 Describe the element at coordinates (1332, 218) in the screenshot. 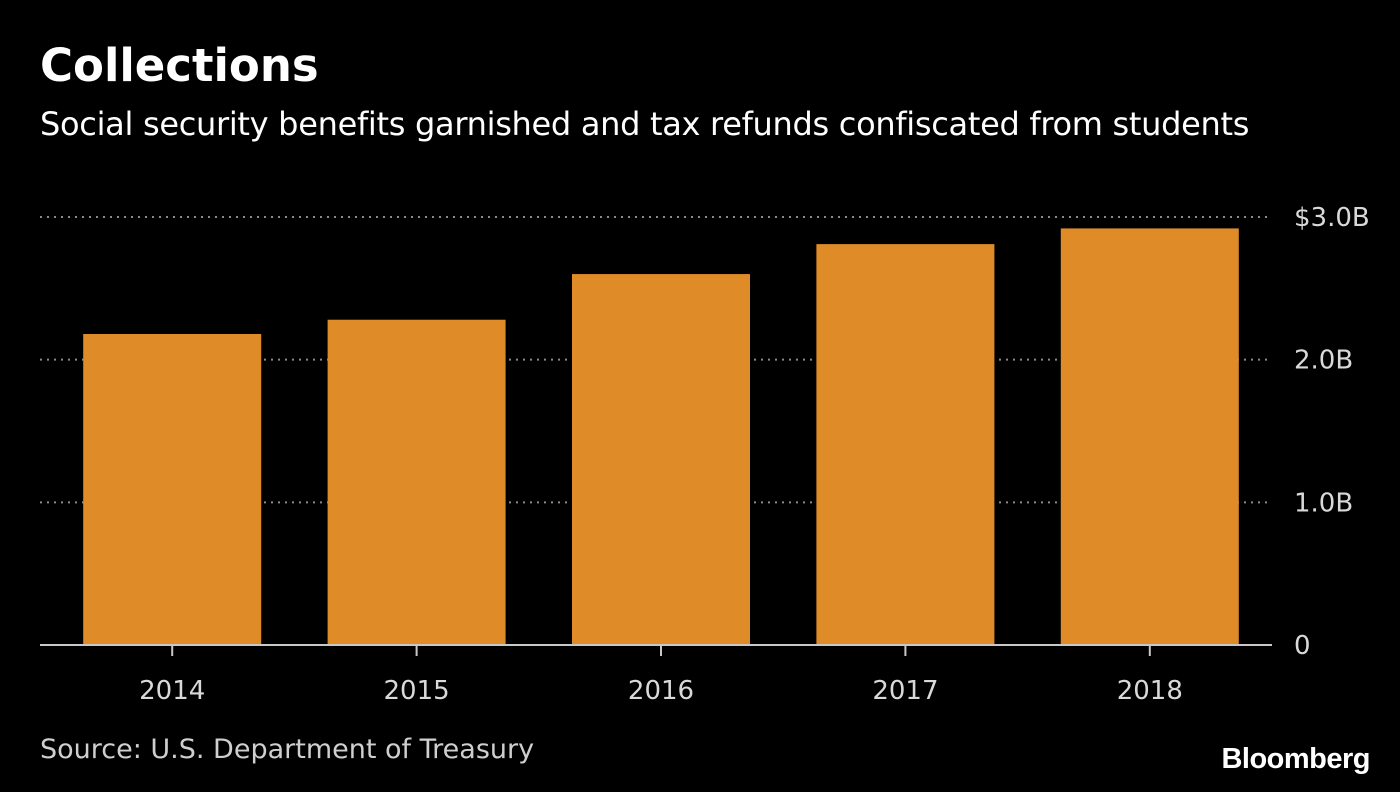

I see `y-tick-label: $3.0B` at that location.